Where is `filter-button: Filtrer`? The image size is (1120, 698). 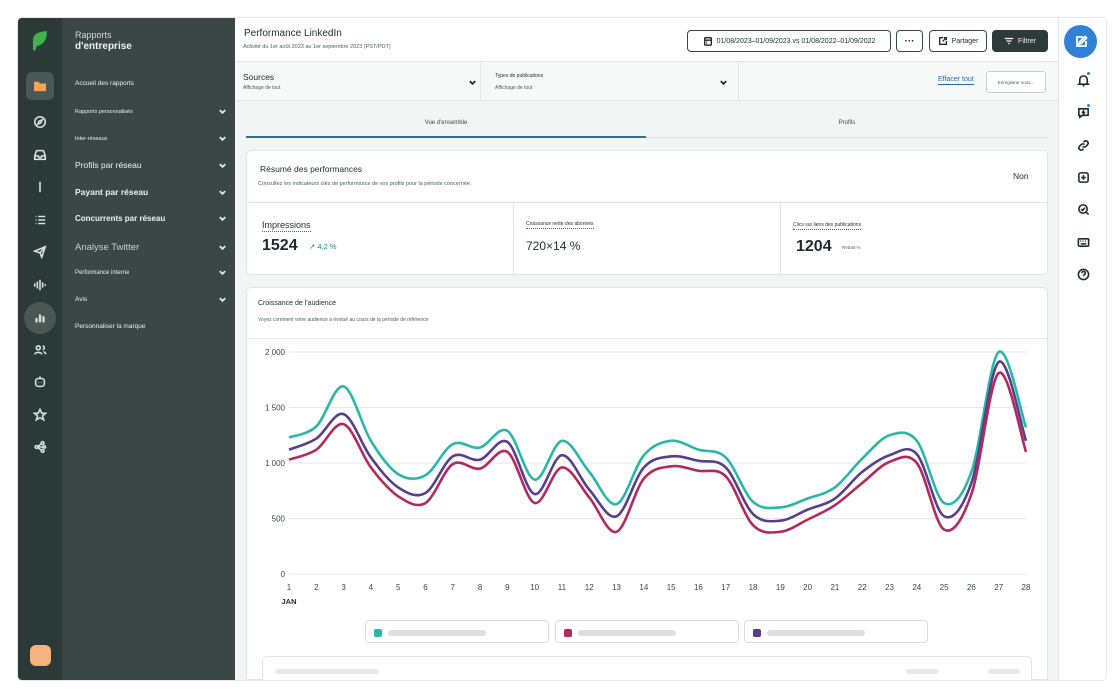
filter-button: Filtrer is located at coordinates (1020, 41).